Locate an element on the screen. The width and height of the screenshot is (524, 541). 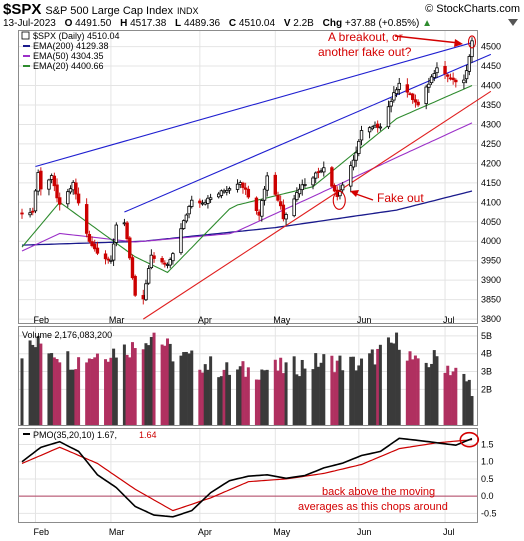
annotation-pmo-line1: back above the moving is located at coordinates (378, 492).